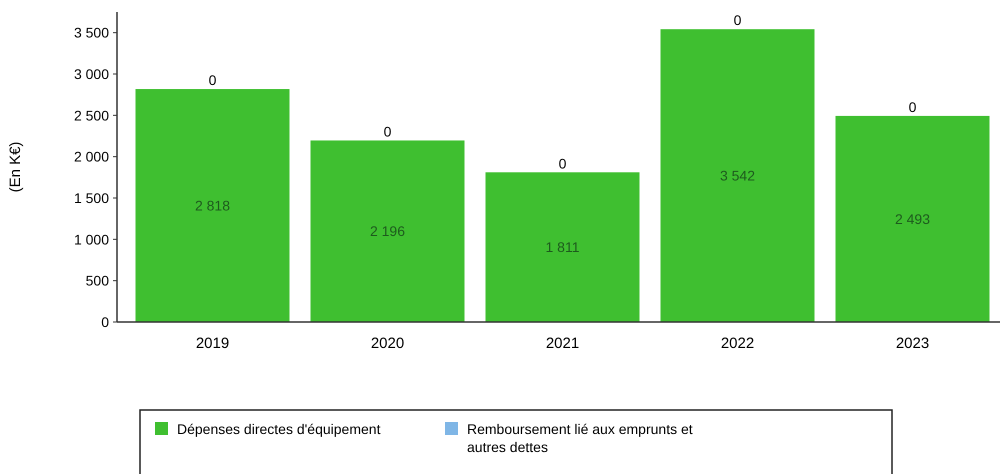 Image resolution: width=1000 pixels, height=474 pixels. What do you see at coordinates (92, 156) in the screenshot?
I see `y-tick-label: 2 000` at bounding box center [92, 156].